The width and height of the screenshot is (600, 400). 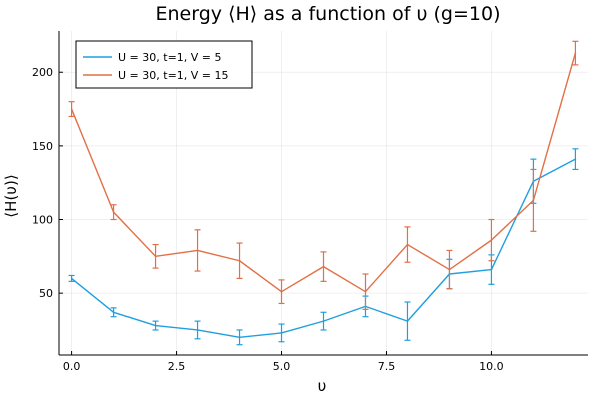 I want to click on legend-entry-1: U = 30, t=1, V = 5, so click(x=170, y=57).